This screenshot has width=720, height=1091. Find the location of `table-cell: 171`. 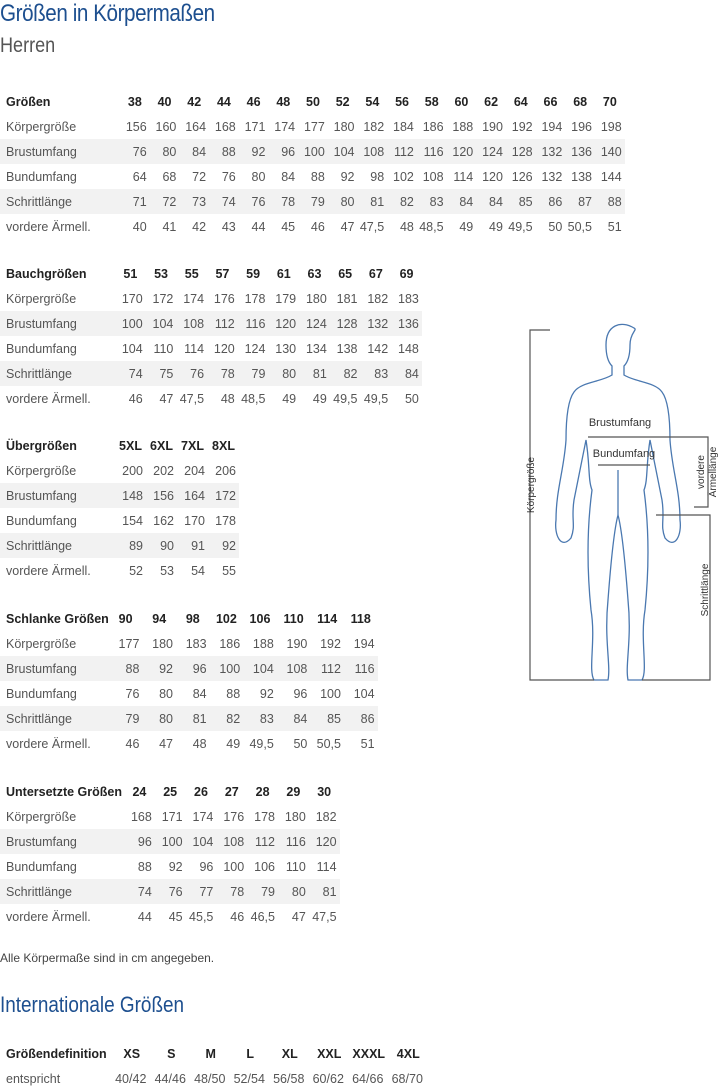

table-cell: 171 is located at coordinates (255, 126).